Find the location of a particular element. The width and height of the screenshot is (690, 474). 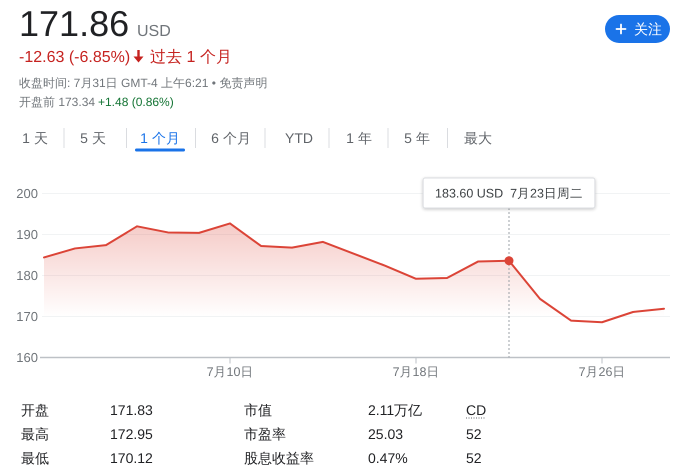

x-tick-label: 7月26日 is located at coordinates (602, 372).